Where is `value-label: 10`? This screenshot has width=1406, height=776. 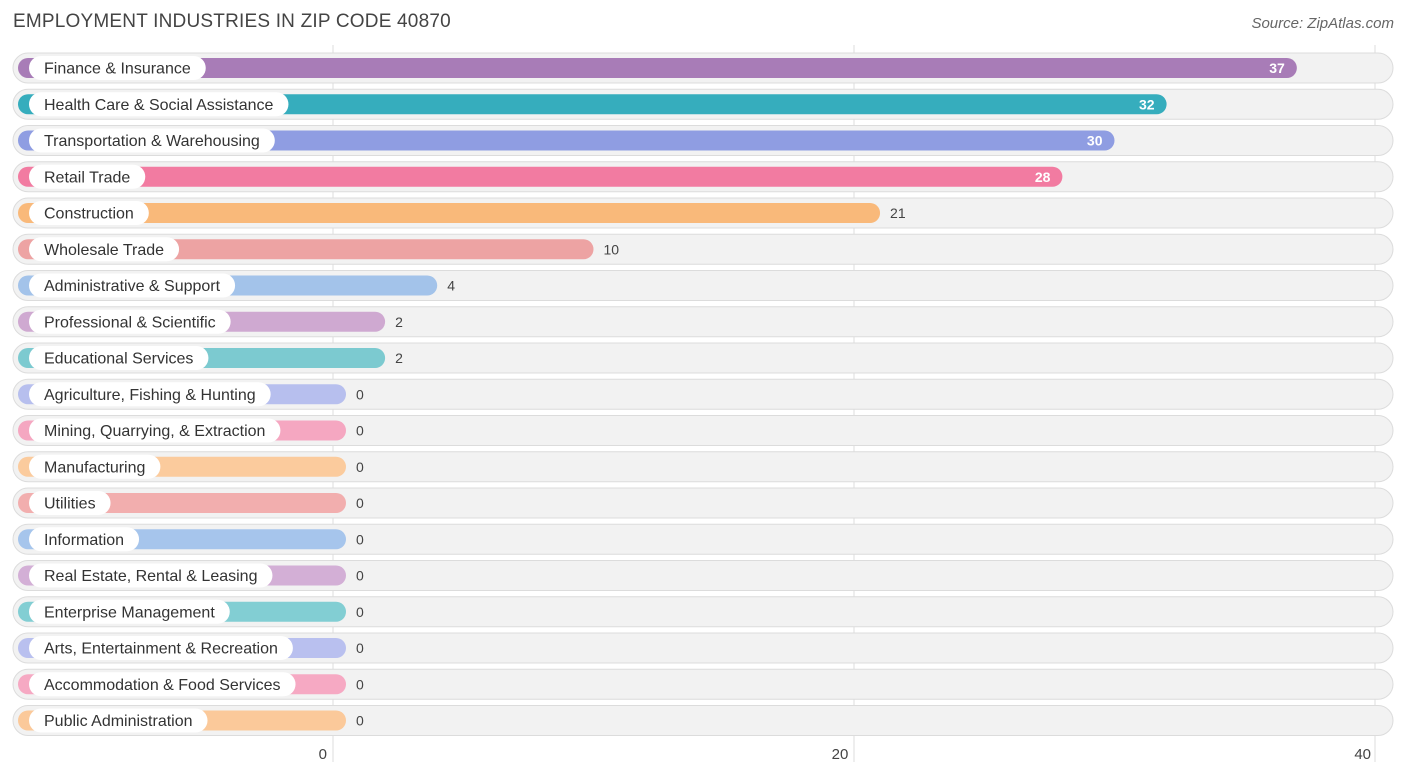
value-label: 10 is located at coordinates (612, 249).